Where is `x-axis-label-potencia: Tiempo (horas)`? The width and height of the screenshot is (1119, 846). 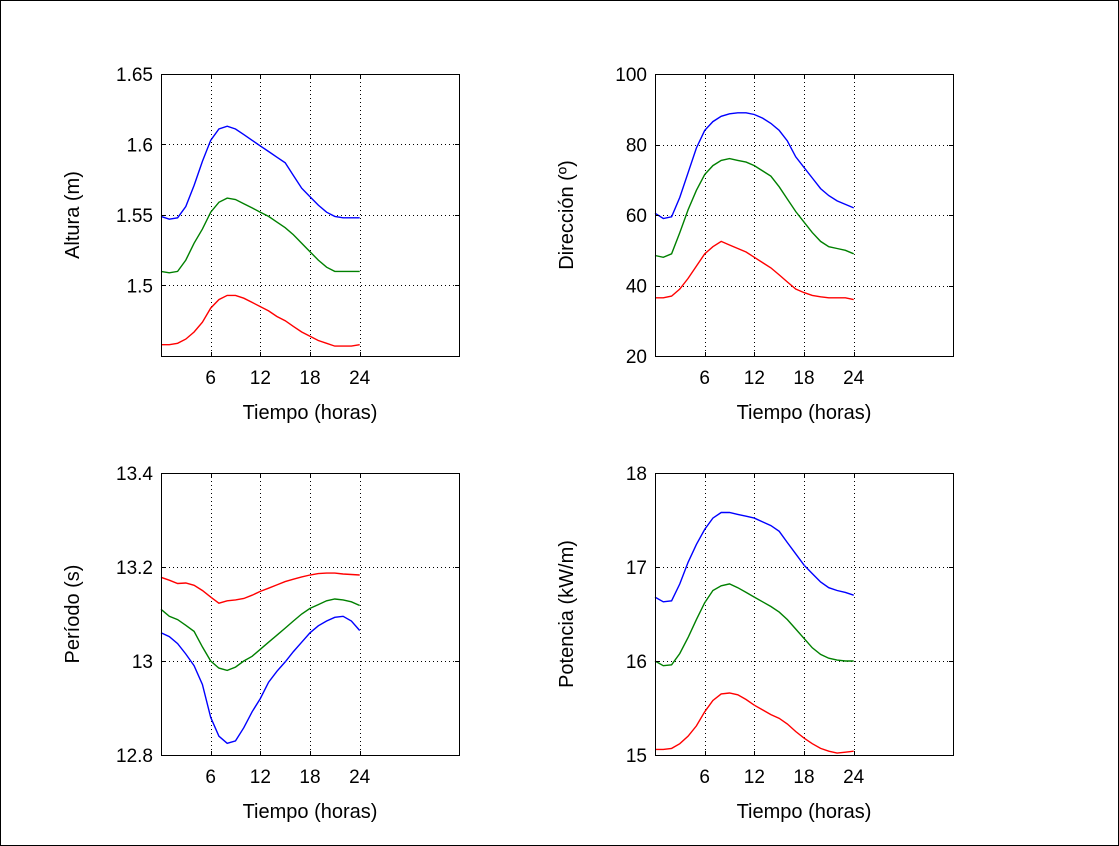 x-axis-label-potencia: Tiempo (horas) is located at coordinates (804, 812).